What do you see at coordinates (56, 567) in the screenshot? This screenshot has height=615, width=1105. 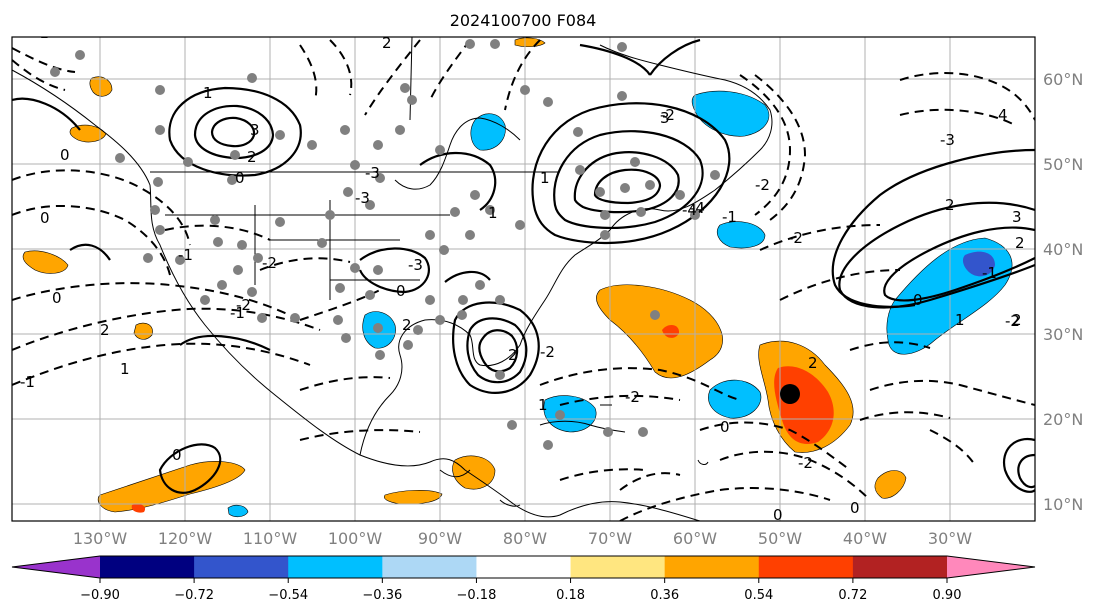 I see `colorbar-extend-low` at bounding box center [56, 567].